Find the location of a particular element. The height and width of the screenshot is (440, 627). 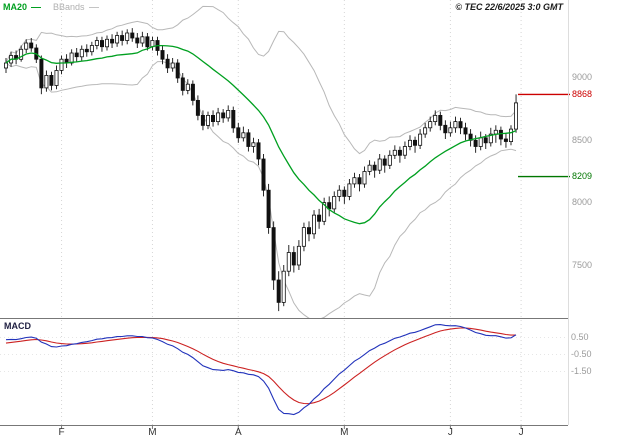

level-price-label-resistance: 8868 is located at coordinates (582, 93).